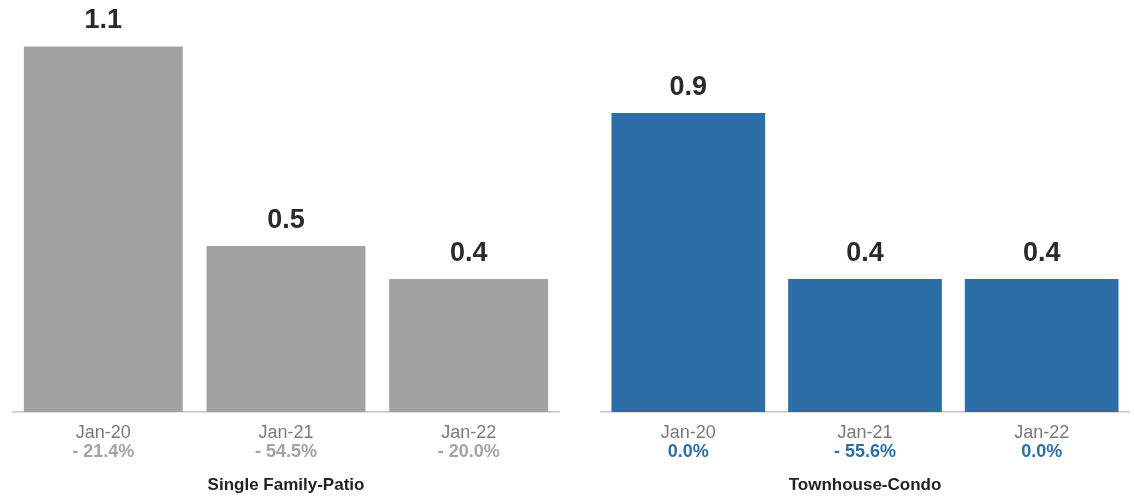  What do you see at coordinates (286, 450) in the screenshot?
I see `text: - 54.5%` at bounding box center [286, 450].